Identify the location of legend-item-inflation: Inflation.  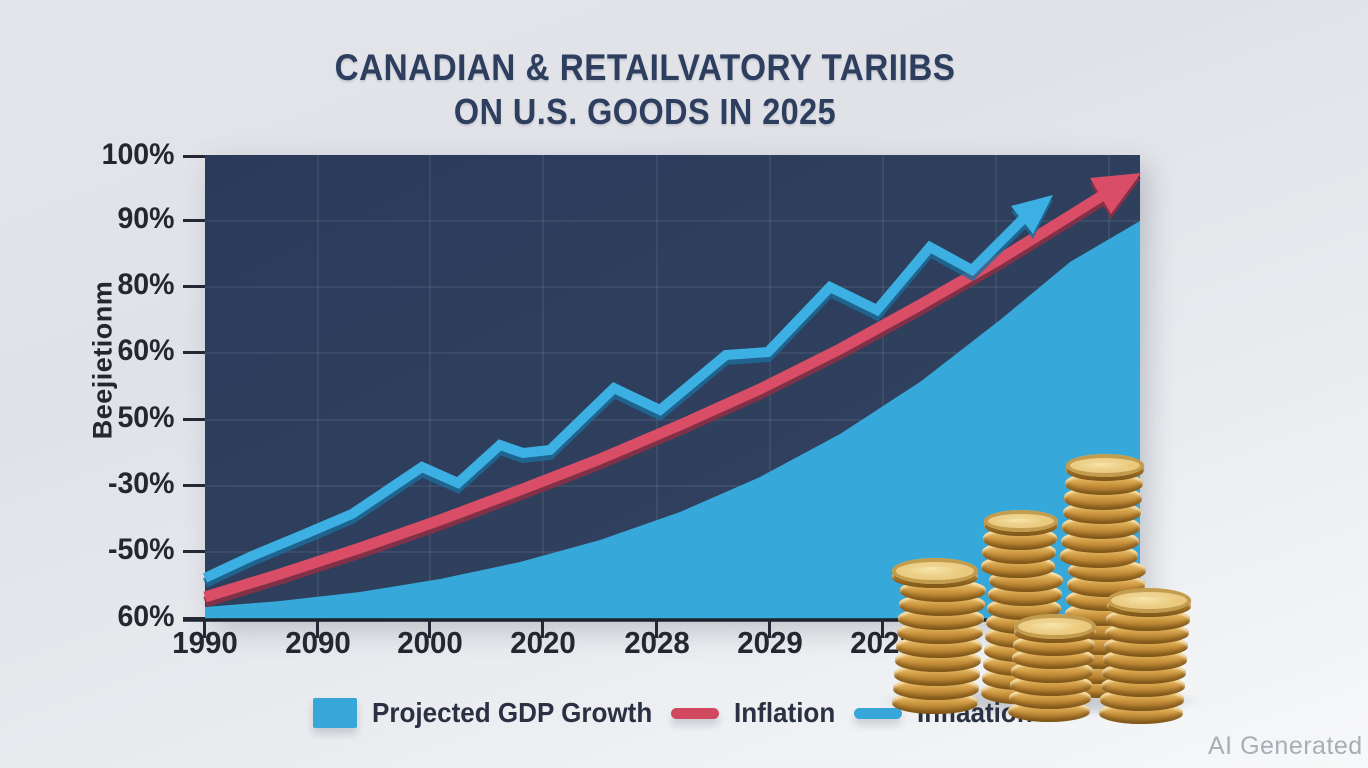
(757, 713).